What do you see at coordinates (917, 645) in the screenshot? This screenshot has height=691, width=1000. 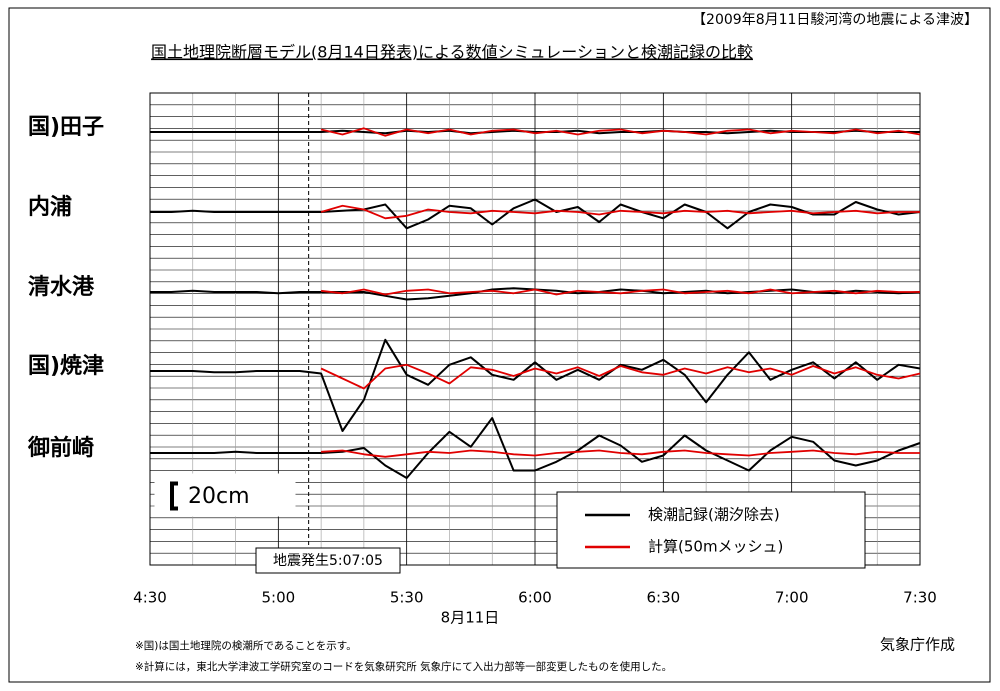 I see `credit: 気象庁作成` at bounding box center [917, 645].